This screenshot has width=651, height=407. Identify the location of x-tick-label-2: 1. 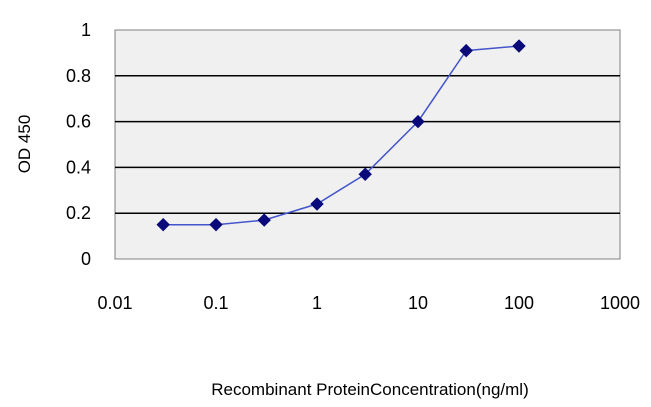
(317, 303).